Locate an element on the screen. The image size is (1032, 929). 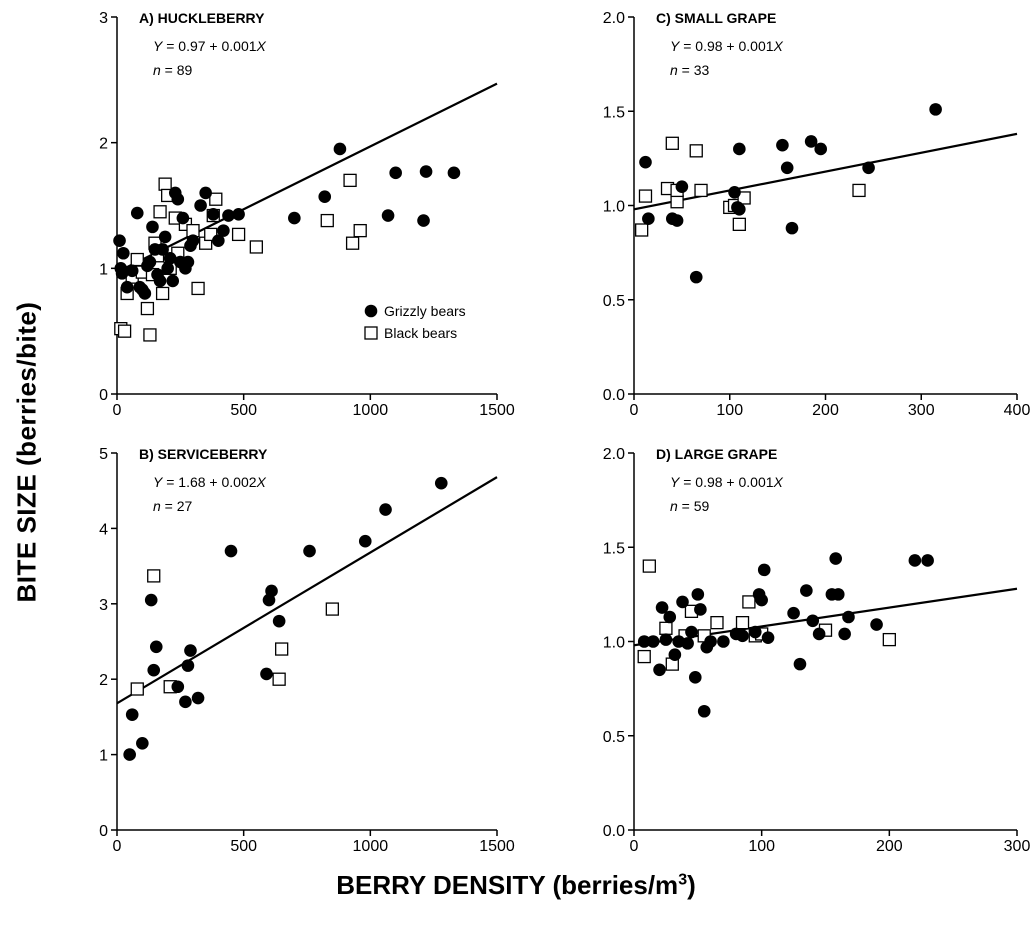
legend-grizzly-marker is located at coordinates (371, 311).